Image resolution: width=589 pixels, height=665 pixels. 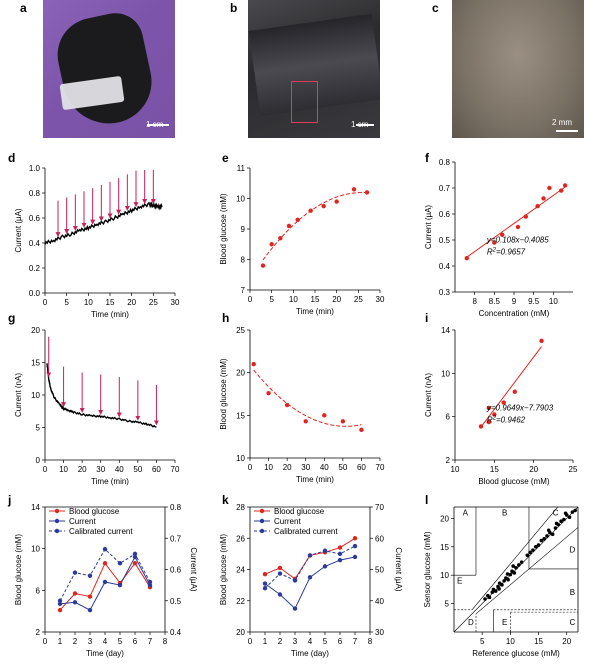 What do you see at coordinates (474, 301) in the screenshot?
I see `x-tick-label: 8` at bounding box center [474, 301].